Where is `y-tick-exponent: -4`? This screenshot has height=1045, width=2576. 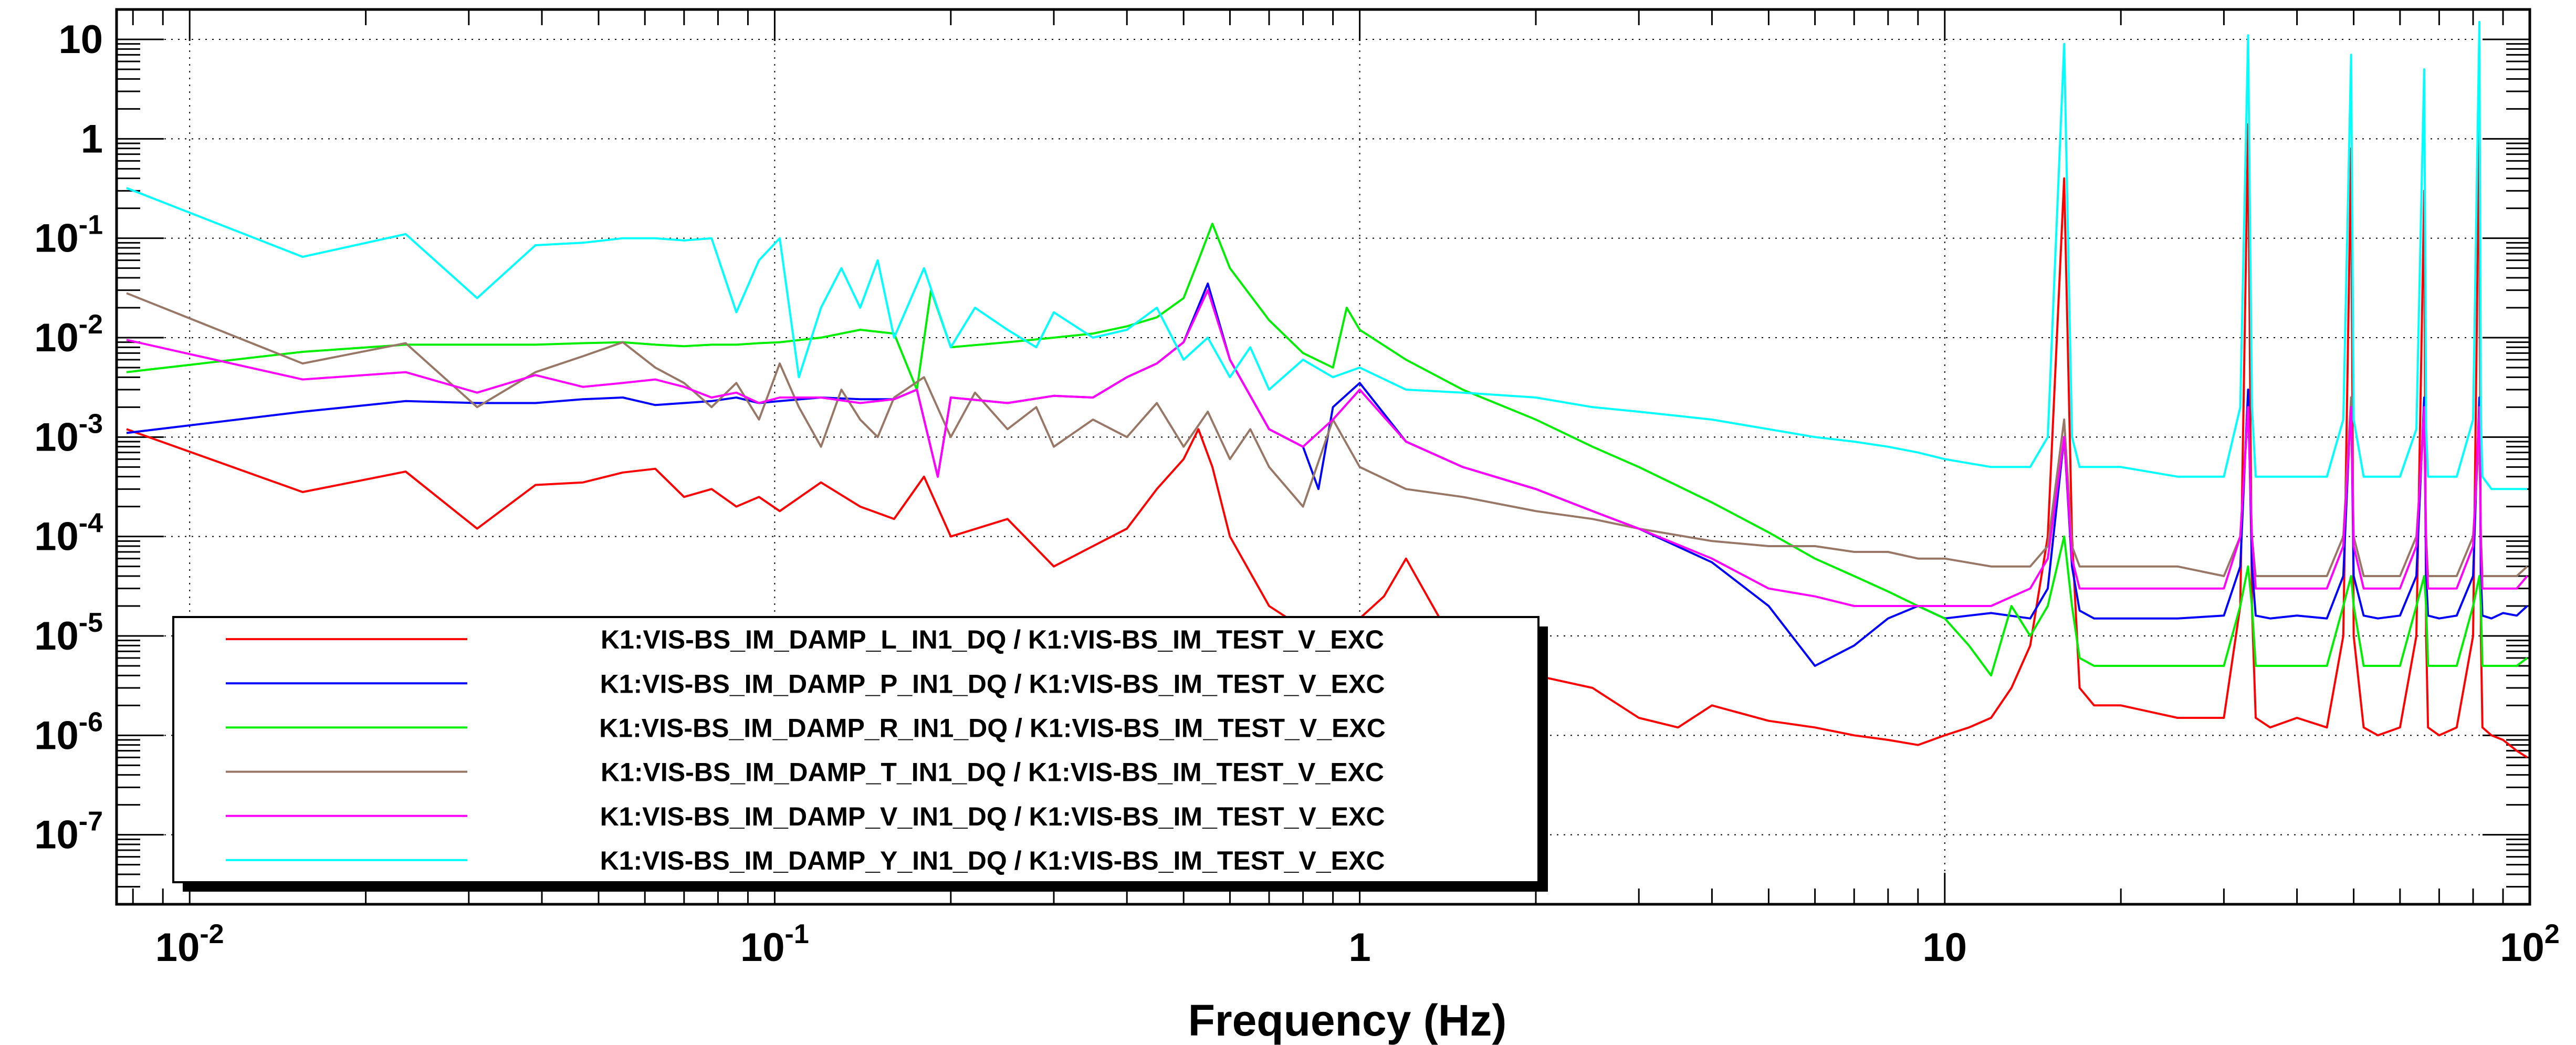 y-tick-exponent: -4 is located at coordinates (91, 523).